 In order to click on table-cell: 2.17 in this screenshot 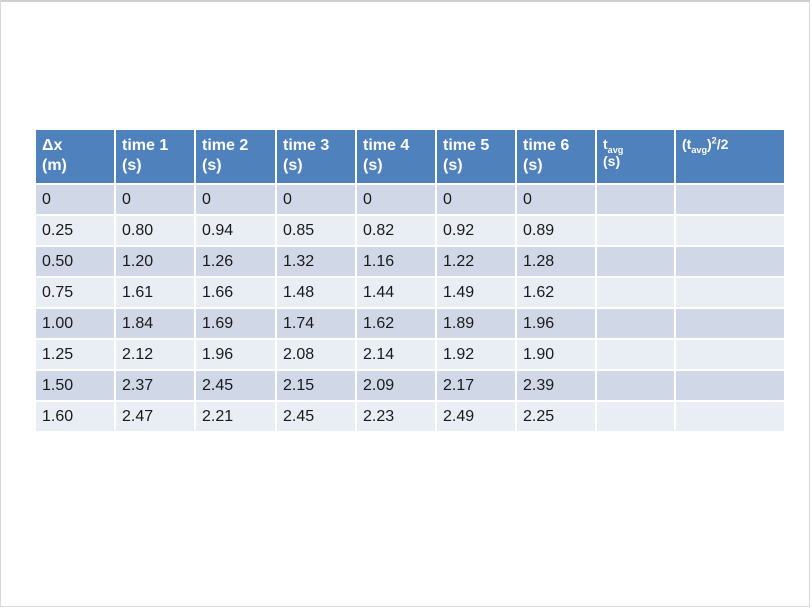, I will do `click(476, 385)`.